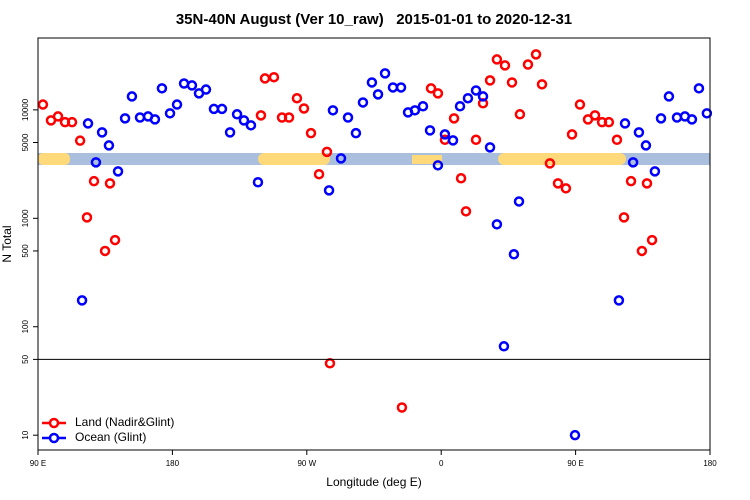 The height and width of the screenshot is (500, 750). I want to click on y-tick-label: 5000, so click(25, 142).